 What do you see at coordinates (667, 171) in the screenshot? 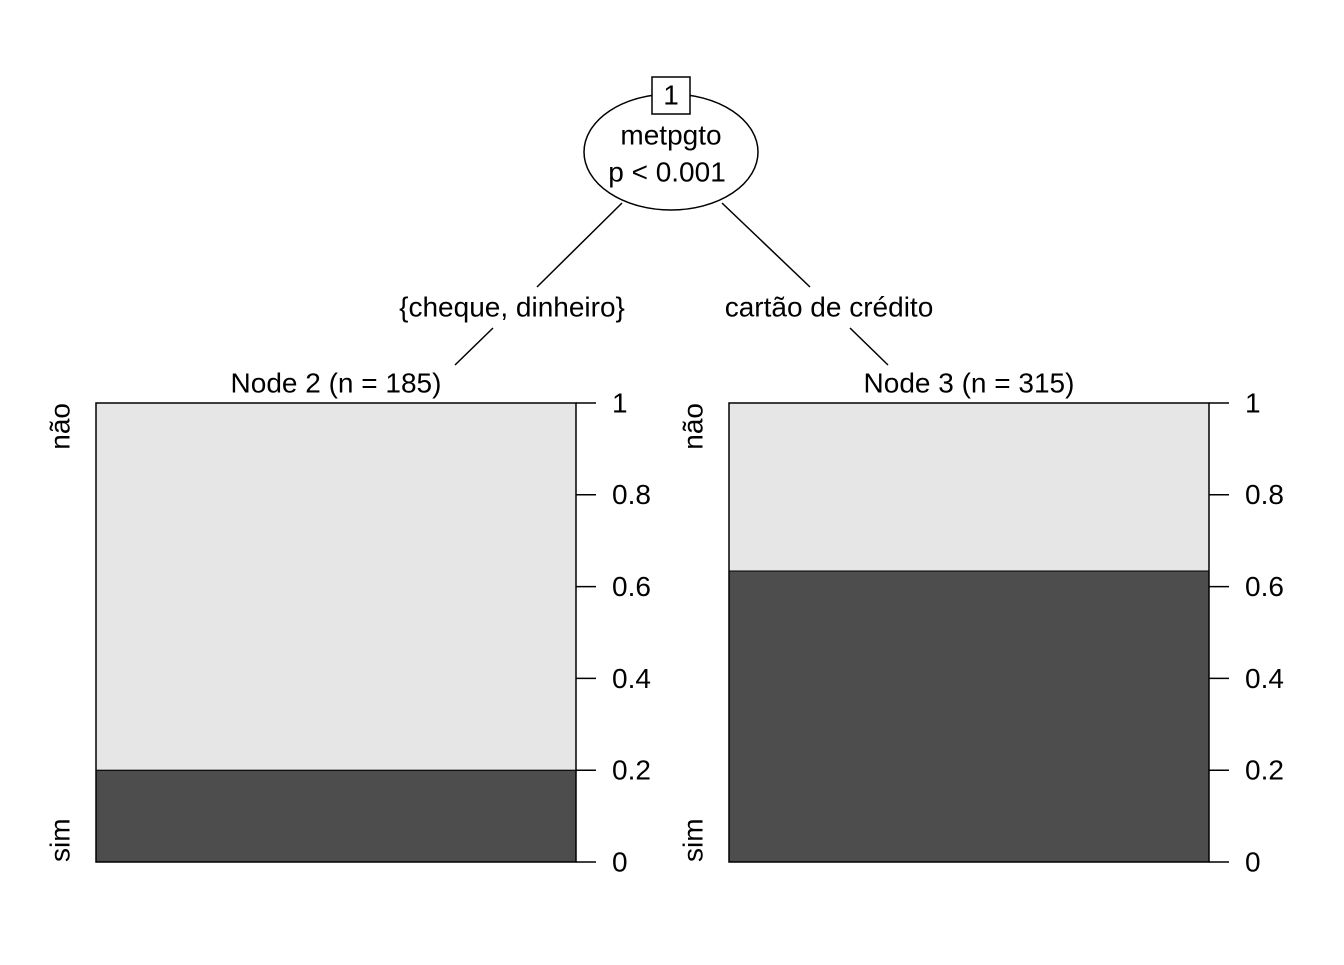
I see `node-p-value: p < 0.001` at bounding box center [667, 171].